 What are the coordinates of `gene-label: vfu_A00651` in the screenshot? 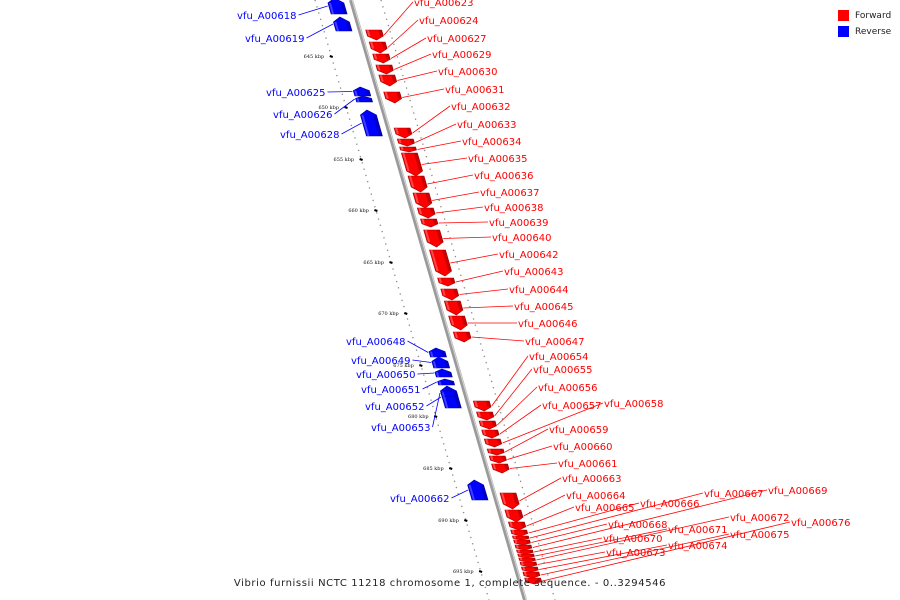 It's located at (390, 390).